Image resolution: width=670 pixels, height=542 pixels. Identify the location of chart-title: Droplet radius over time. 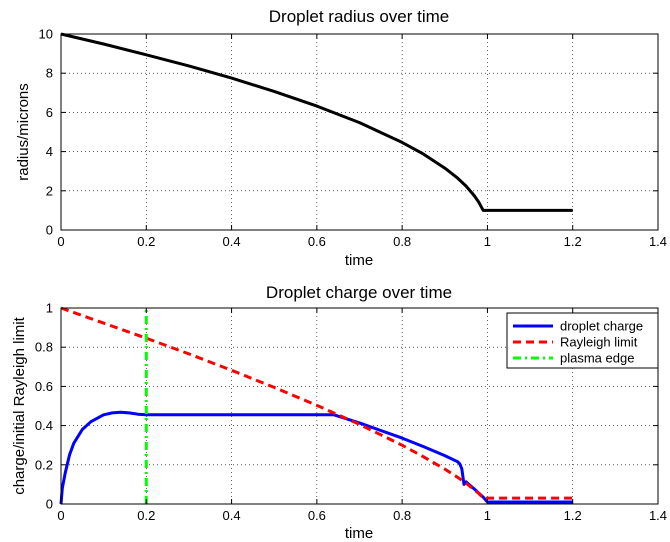
(359, 16).